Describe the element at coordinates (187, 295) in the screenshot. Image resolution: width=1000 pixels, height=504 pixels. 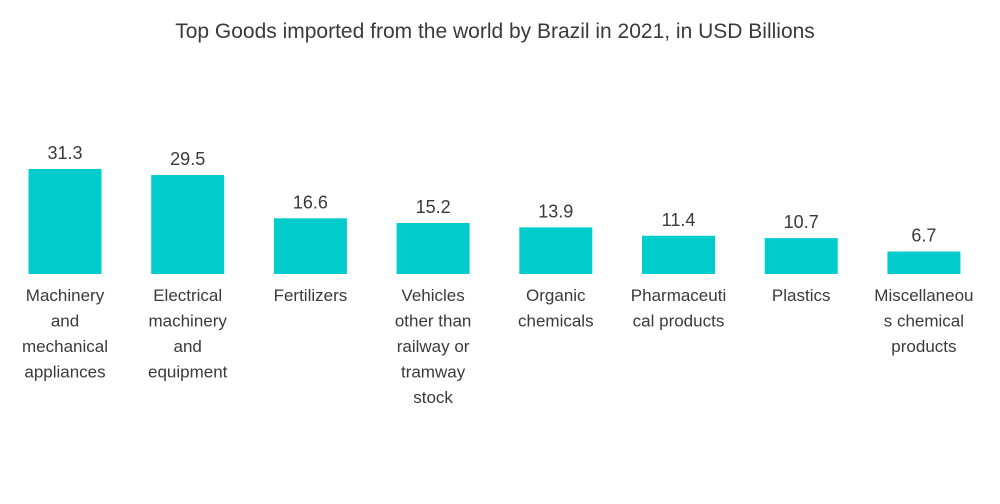
I see `category-label-line: Electrical` at that location.